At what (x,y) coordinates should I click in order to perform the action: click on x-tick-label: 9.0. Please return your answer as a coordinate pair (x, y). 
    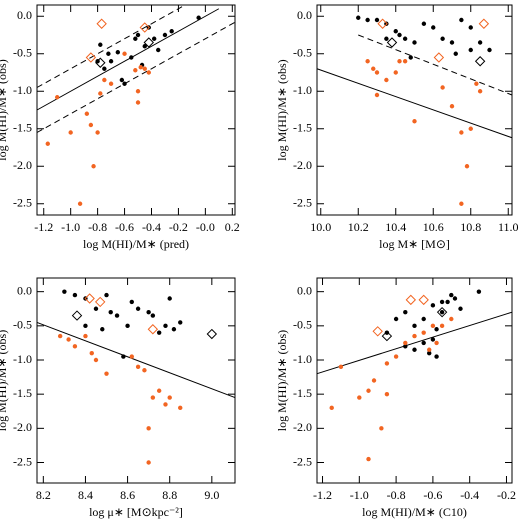
    Looking at the image, I should click on (211, 495).